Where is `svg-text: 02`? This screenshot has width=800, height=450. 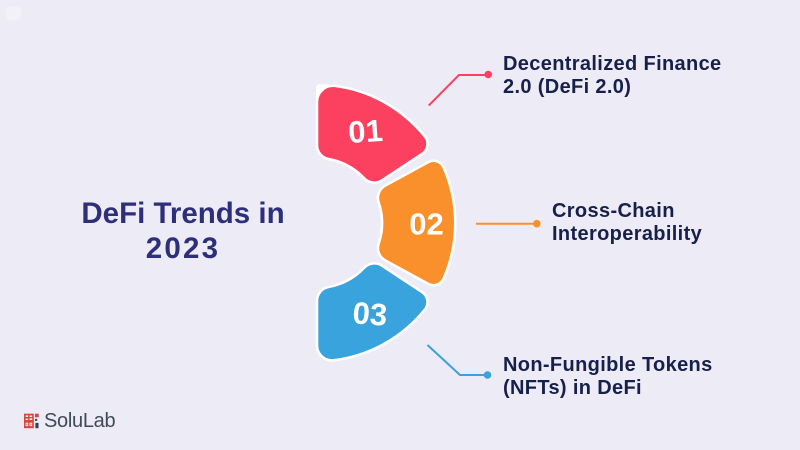 svg-text: 02 is located at coordinates (426, 224).